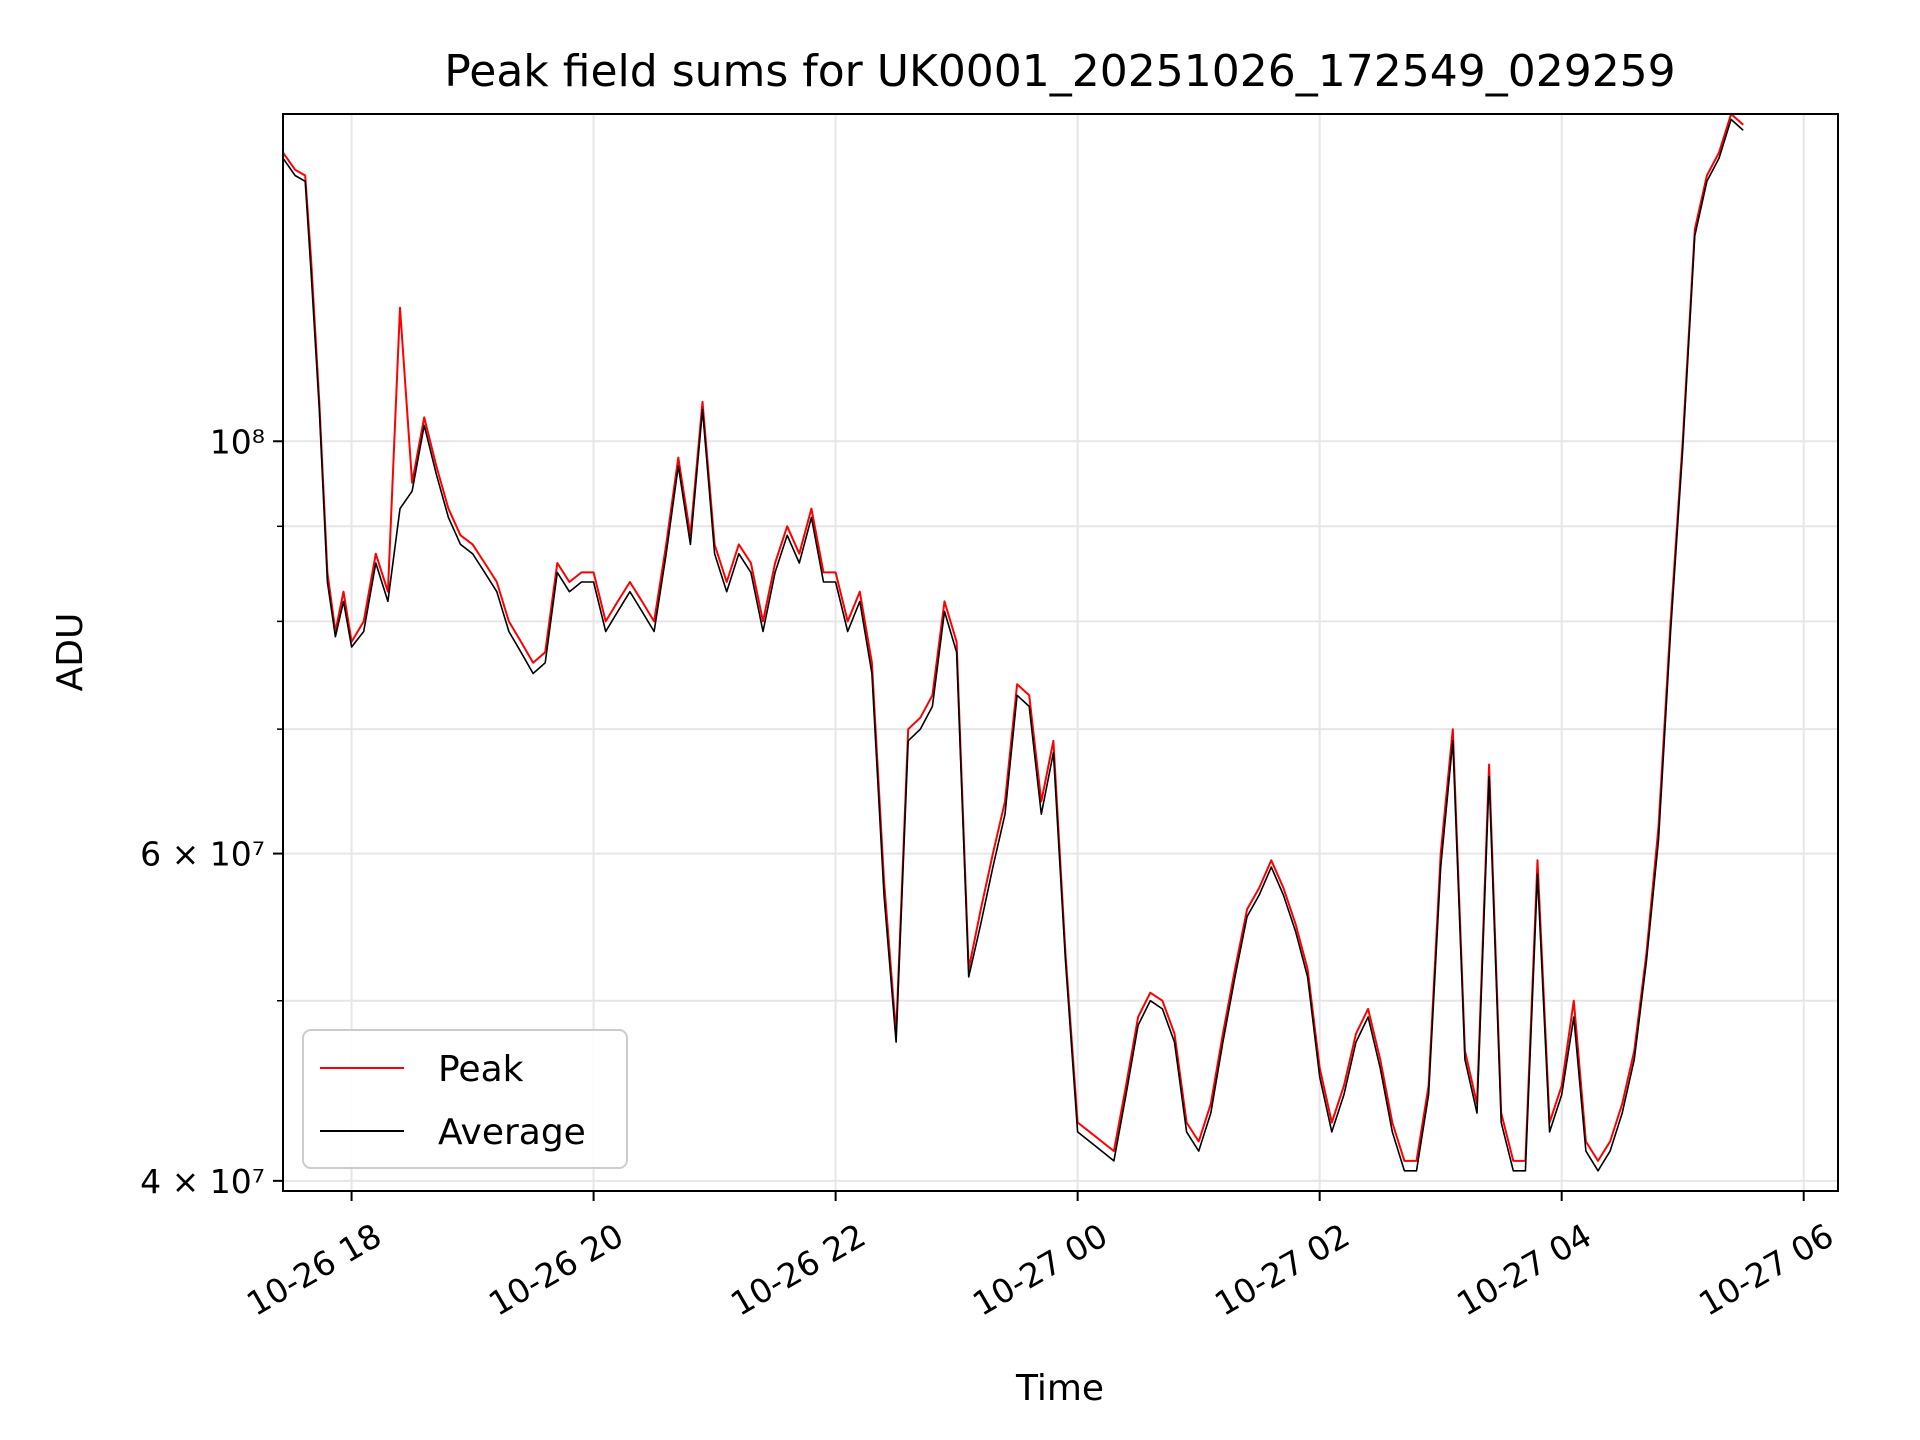 The height and width of the screenshot is (1440, 1920). Describe the element at coordinates (202, 854) in the screenshot. I see `y-tick-label: 6 × 10⁷` at that location.